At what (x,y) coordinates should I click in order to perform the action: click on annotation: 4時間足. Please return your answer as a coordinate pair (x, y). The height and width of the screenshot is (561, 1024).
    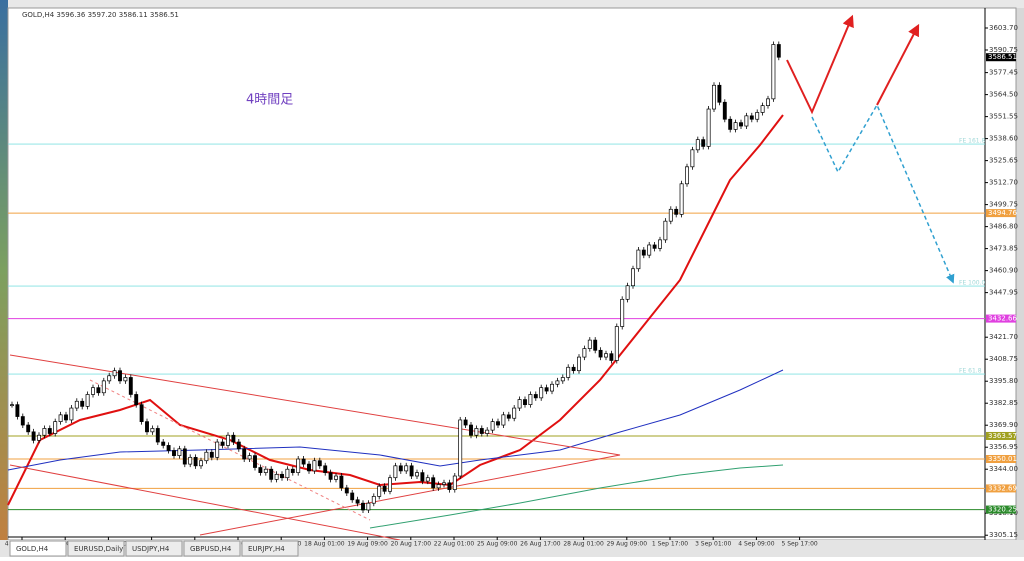
    Looking at the image, I should click on (269, 100).